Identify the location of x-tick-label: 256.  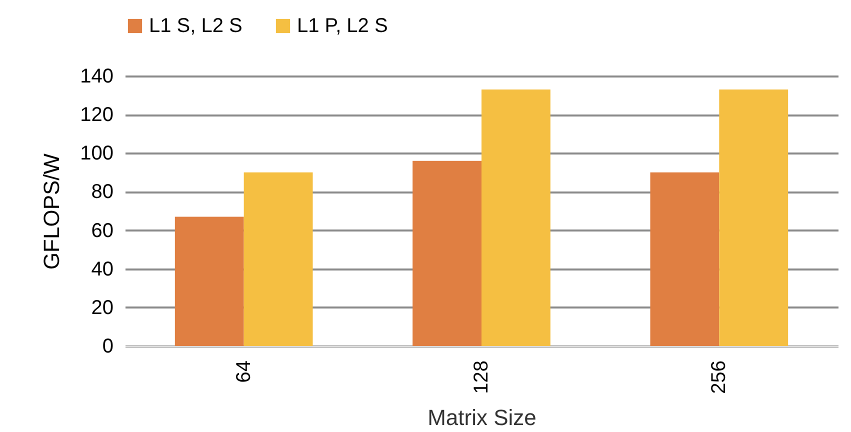
(719, 377).